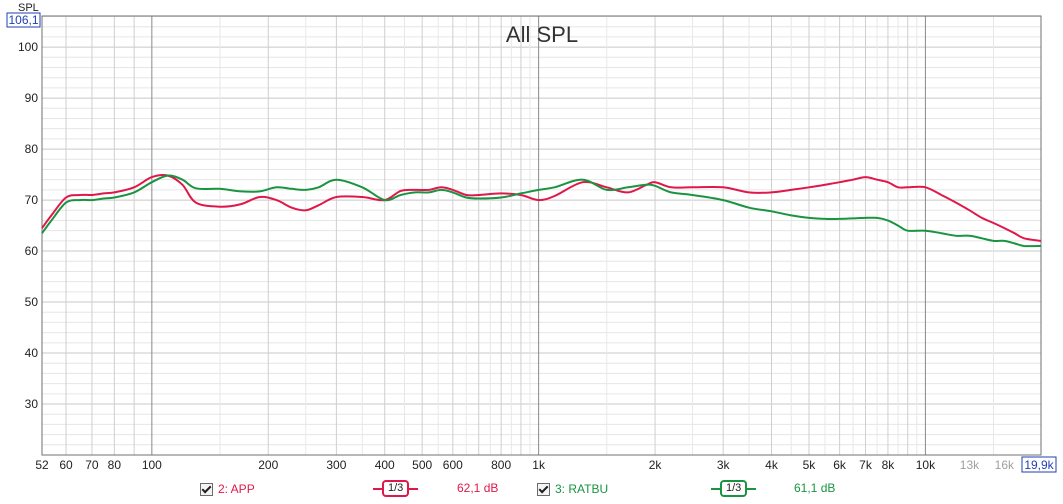  I want to click on x-tick-label: 52, so click(42, 465).